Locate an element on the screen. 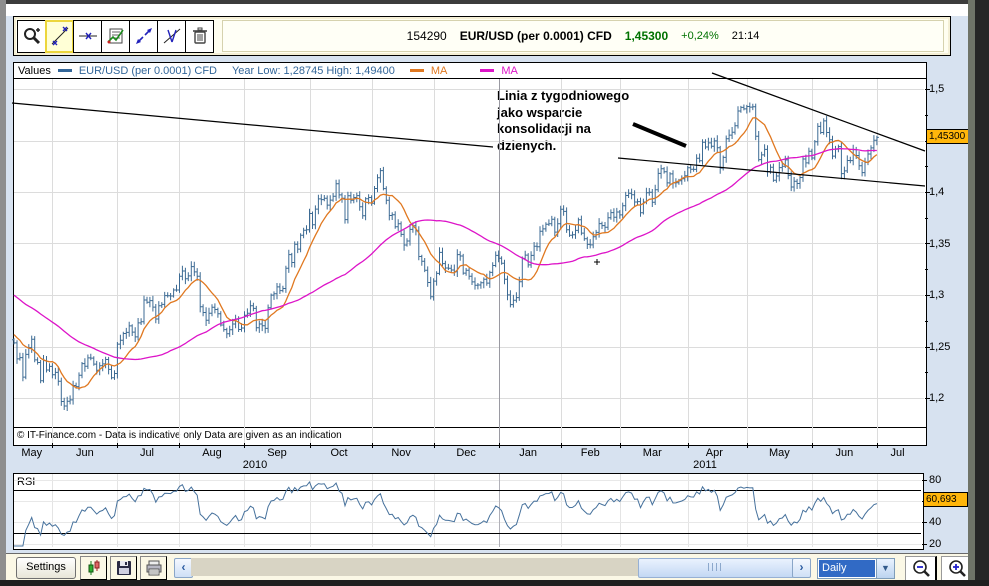 This screenshot has width=989, height=586. scroll-right-button: › is located at coordinates (801, 568).